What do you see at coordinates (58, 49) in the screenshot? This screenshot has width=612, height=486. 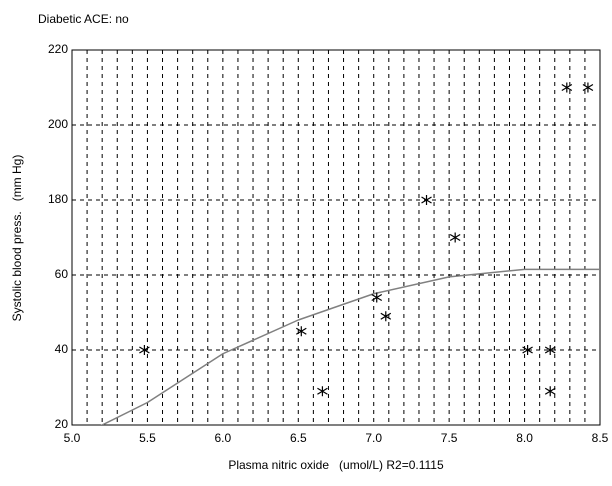 I see `y-tick-label: 220` at bounding box center [58, 49].